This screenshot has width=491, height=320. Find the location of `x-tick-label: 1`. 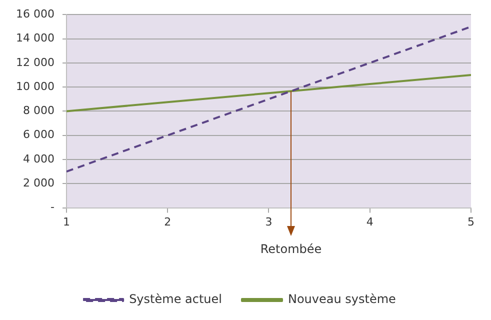

x-tick-label: 1 is located at coordinates (66, 221).